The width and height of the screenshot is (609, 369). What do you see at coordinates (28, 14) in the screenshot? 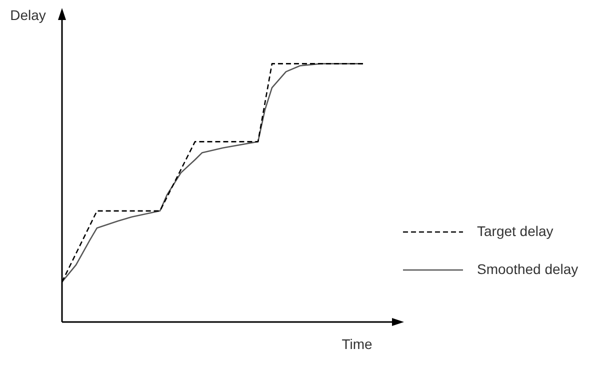
I see `y-axis-title: Delay` at bounding box center [28, 14].